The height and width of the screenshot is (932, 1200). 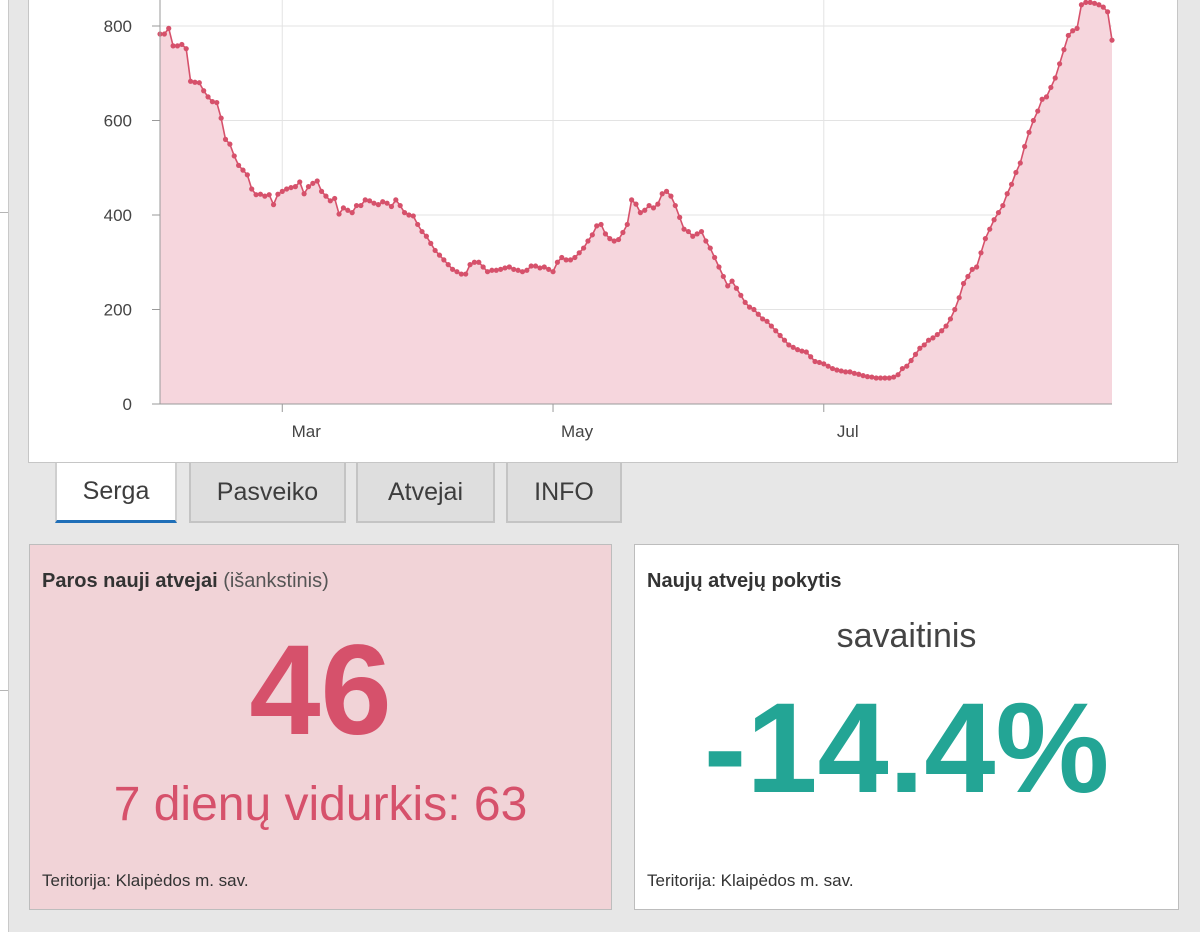 I want to click on tab-info: INFO, so click(x=564, y=493).